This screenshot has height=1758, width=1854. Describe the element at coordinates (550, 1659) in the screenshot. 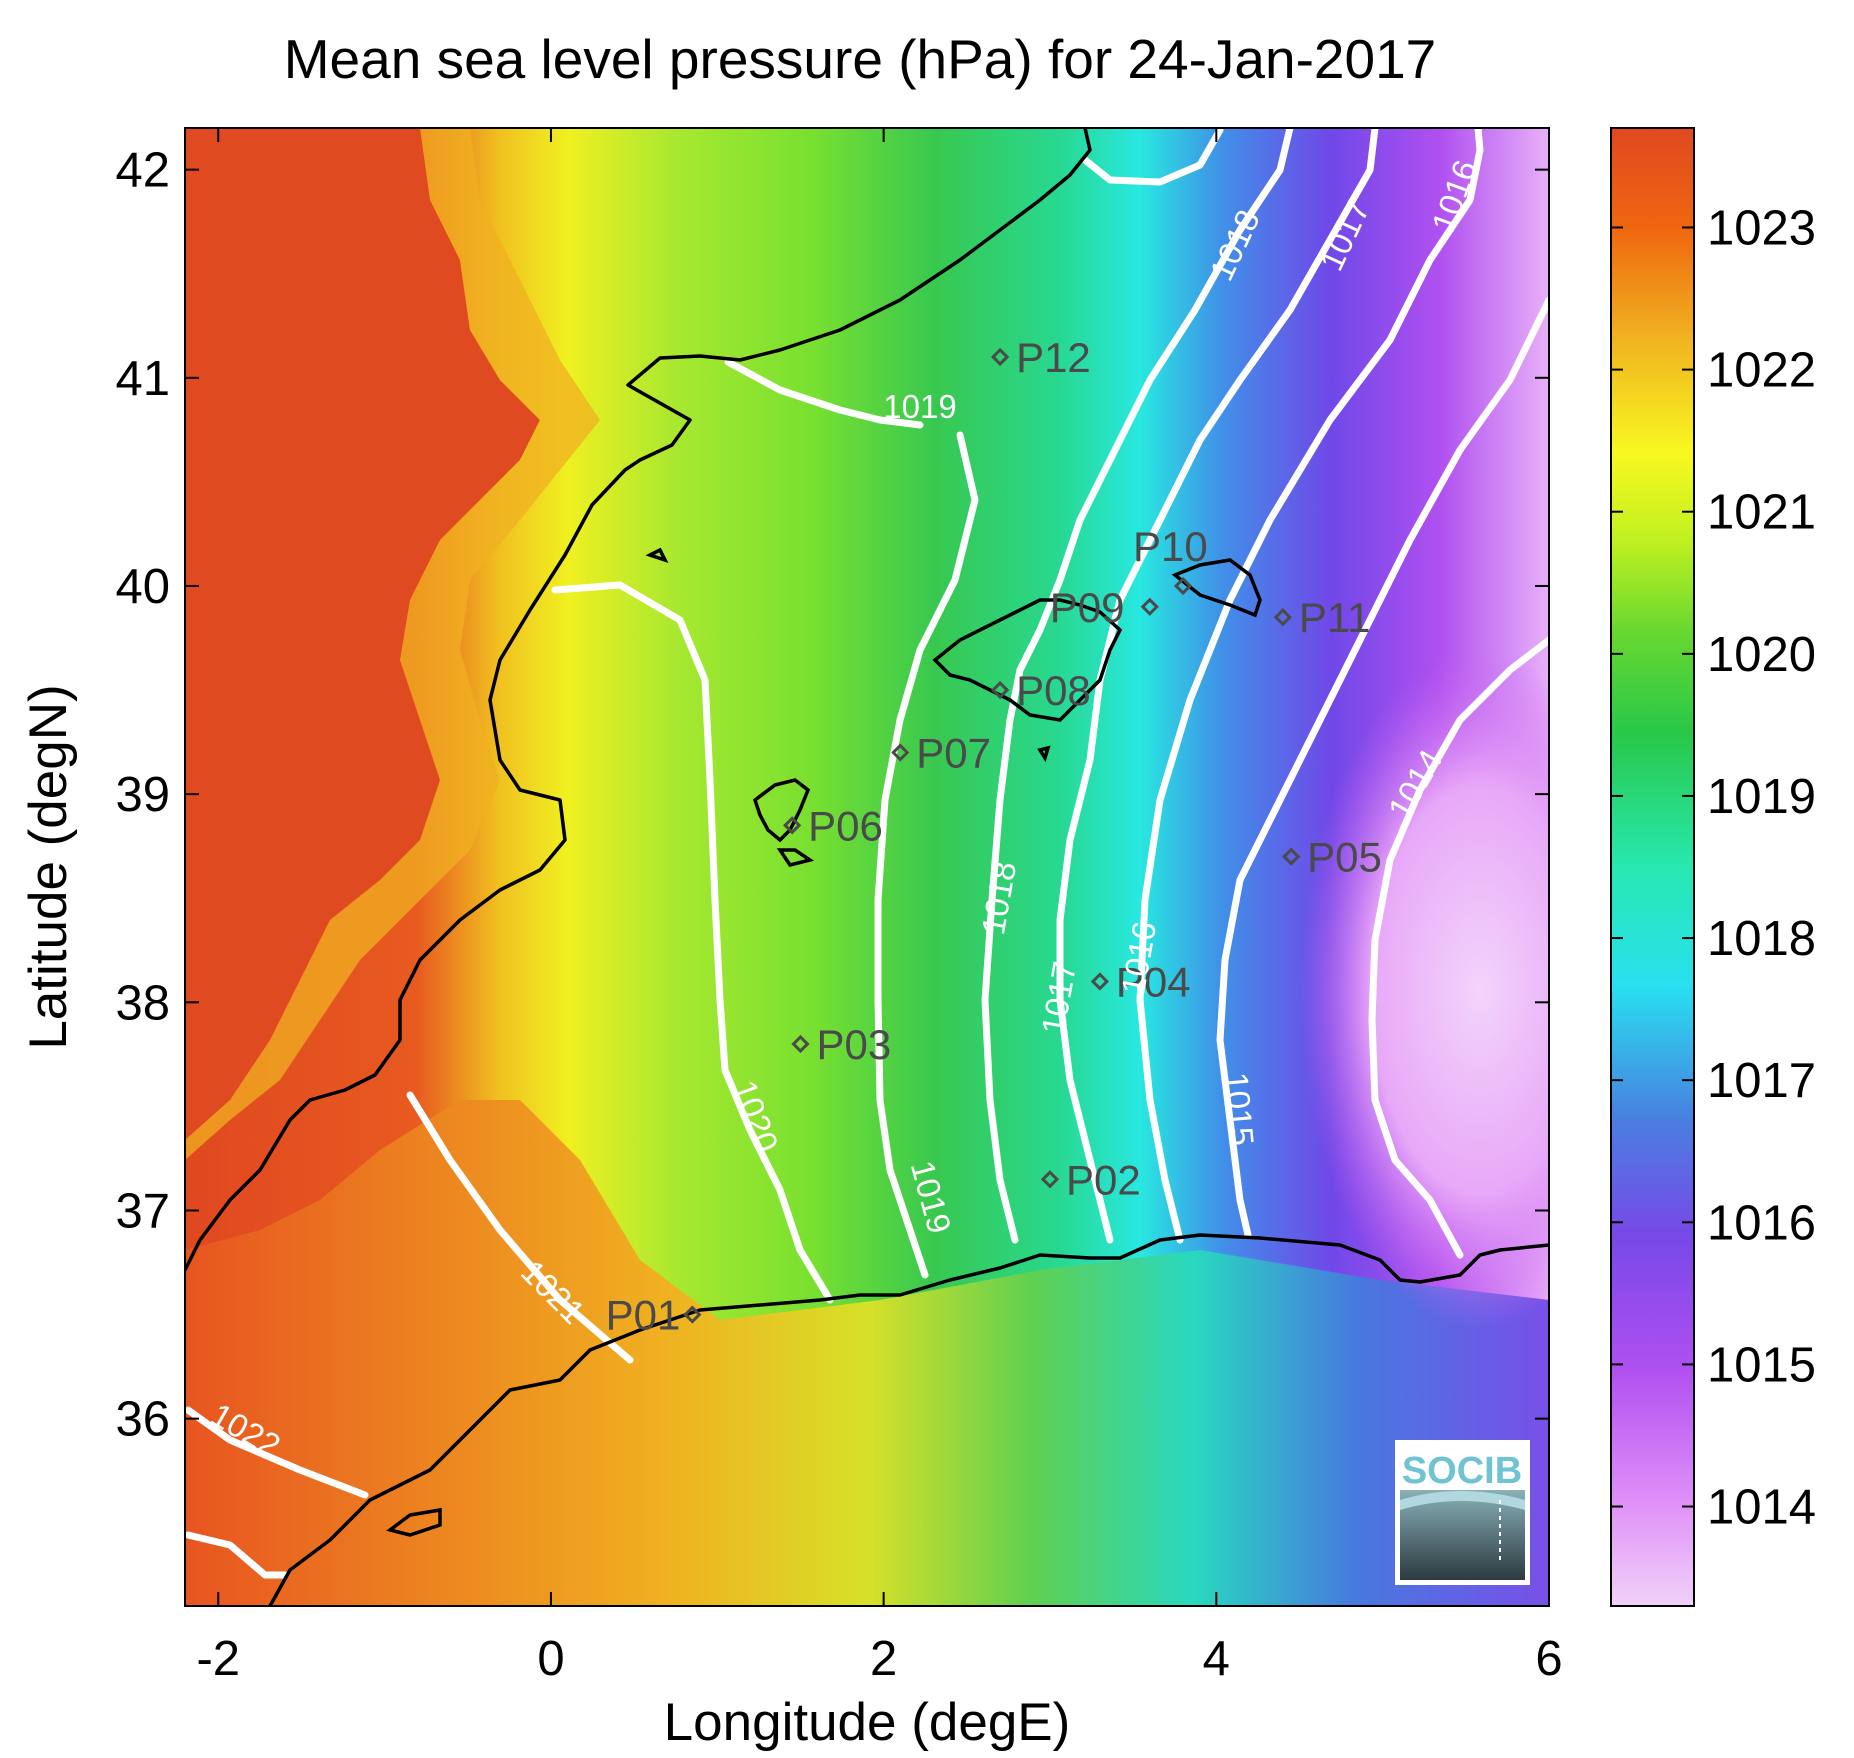

I see `x-tick-label: 0` at that location.